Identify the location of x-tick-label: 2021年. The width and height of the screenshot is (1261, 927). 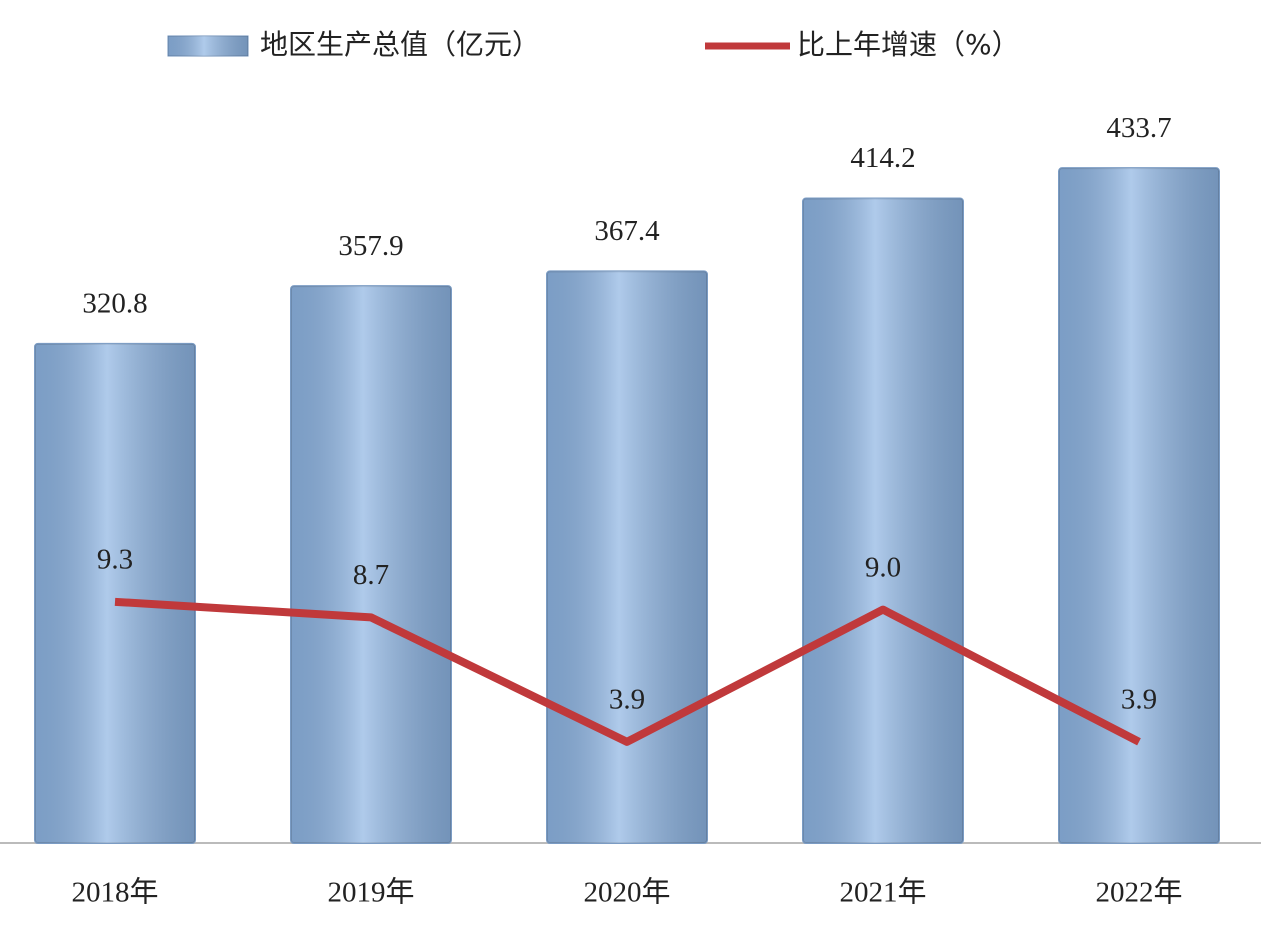
(882, 892).